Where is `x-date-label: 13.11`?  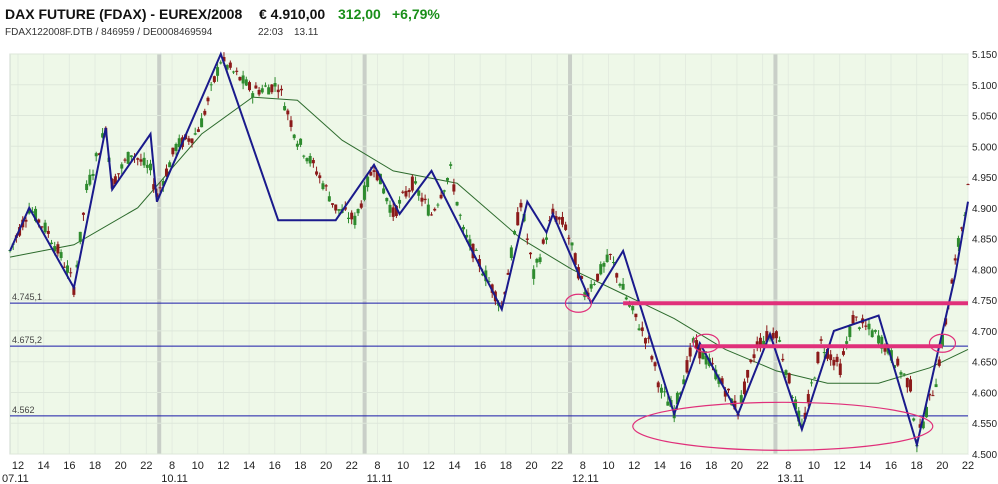 x-date-label: 13.11 is located at coordinates (790, 478).